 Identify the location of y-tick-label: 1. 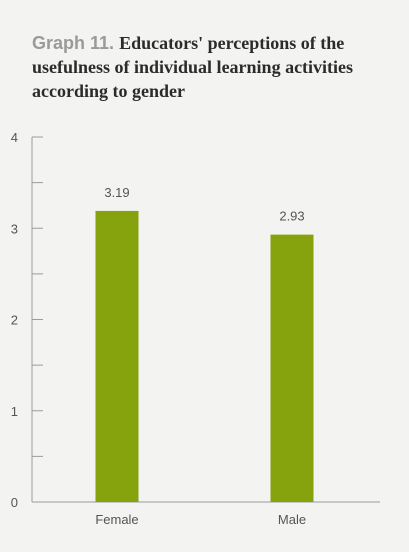
(14, 411).